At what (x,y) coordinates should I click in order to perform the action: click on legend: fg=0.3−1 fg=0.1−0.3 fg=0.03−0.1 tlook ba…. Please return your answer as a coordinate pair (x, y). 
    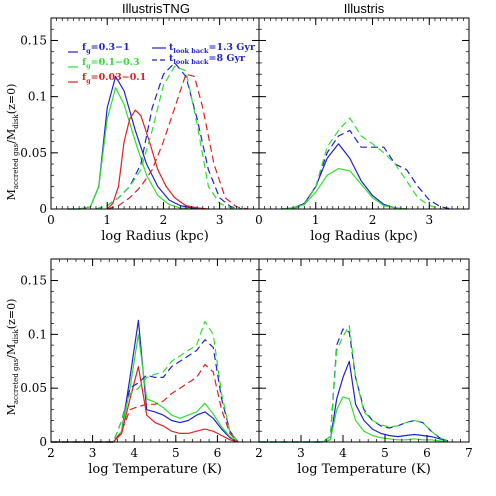
    Looking at the image, I should click on (162, 63).